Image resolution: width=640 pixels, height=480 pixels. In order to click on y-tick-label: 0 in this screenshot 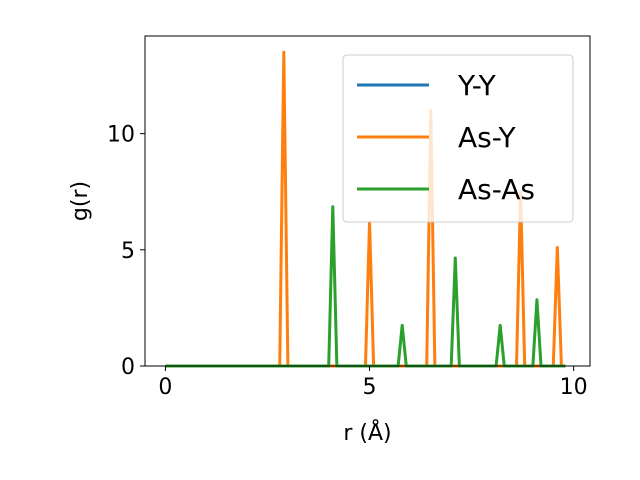, I will do `click(128, 367)`.